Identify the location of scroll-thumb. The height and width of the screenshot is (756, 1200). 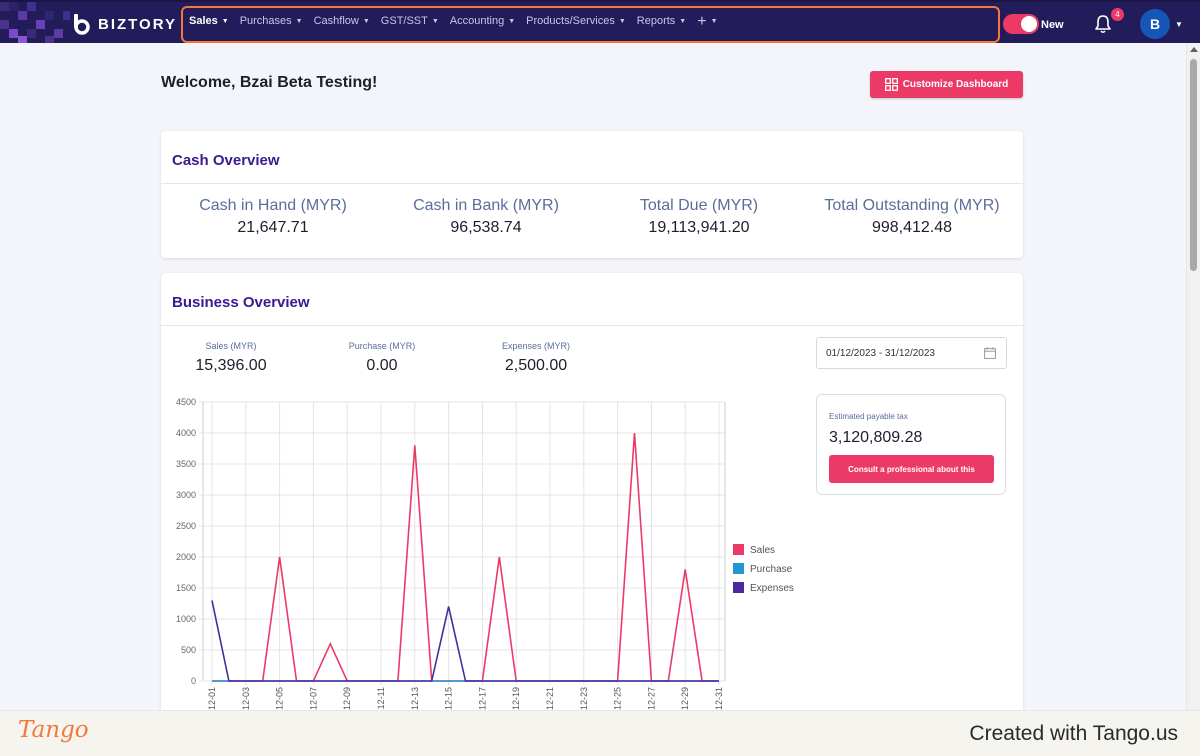
(1193, 165).